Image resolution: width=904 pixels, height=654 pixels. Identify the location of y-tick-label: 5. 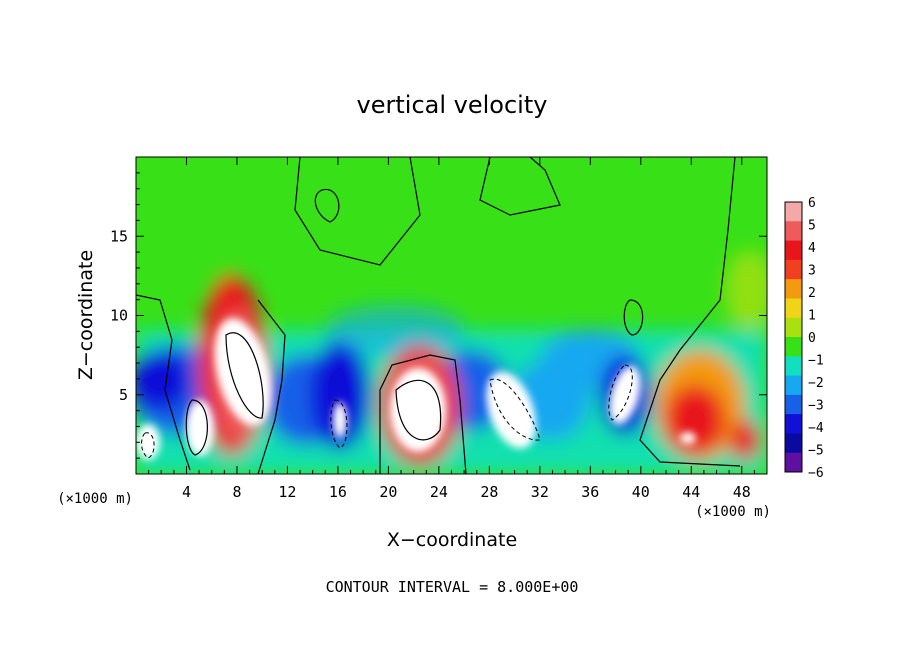
(123, 395).